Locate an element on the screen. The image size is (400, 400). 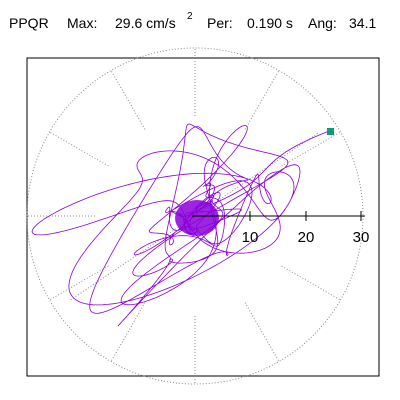
end-marker is located at coordinates (330, 131).